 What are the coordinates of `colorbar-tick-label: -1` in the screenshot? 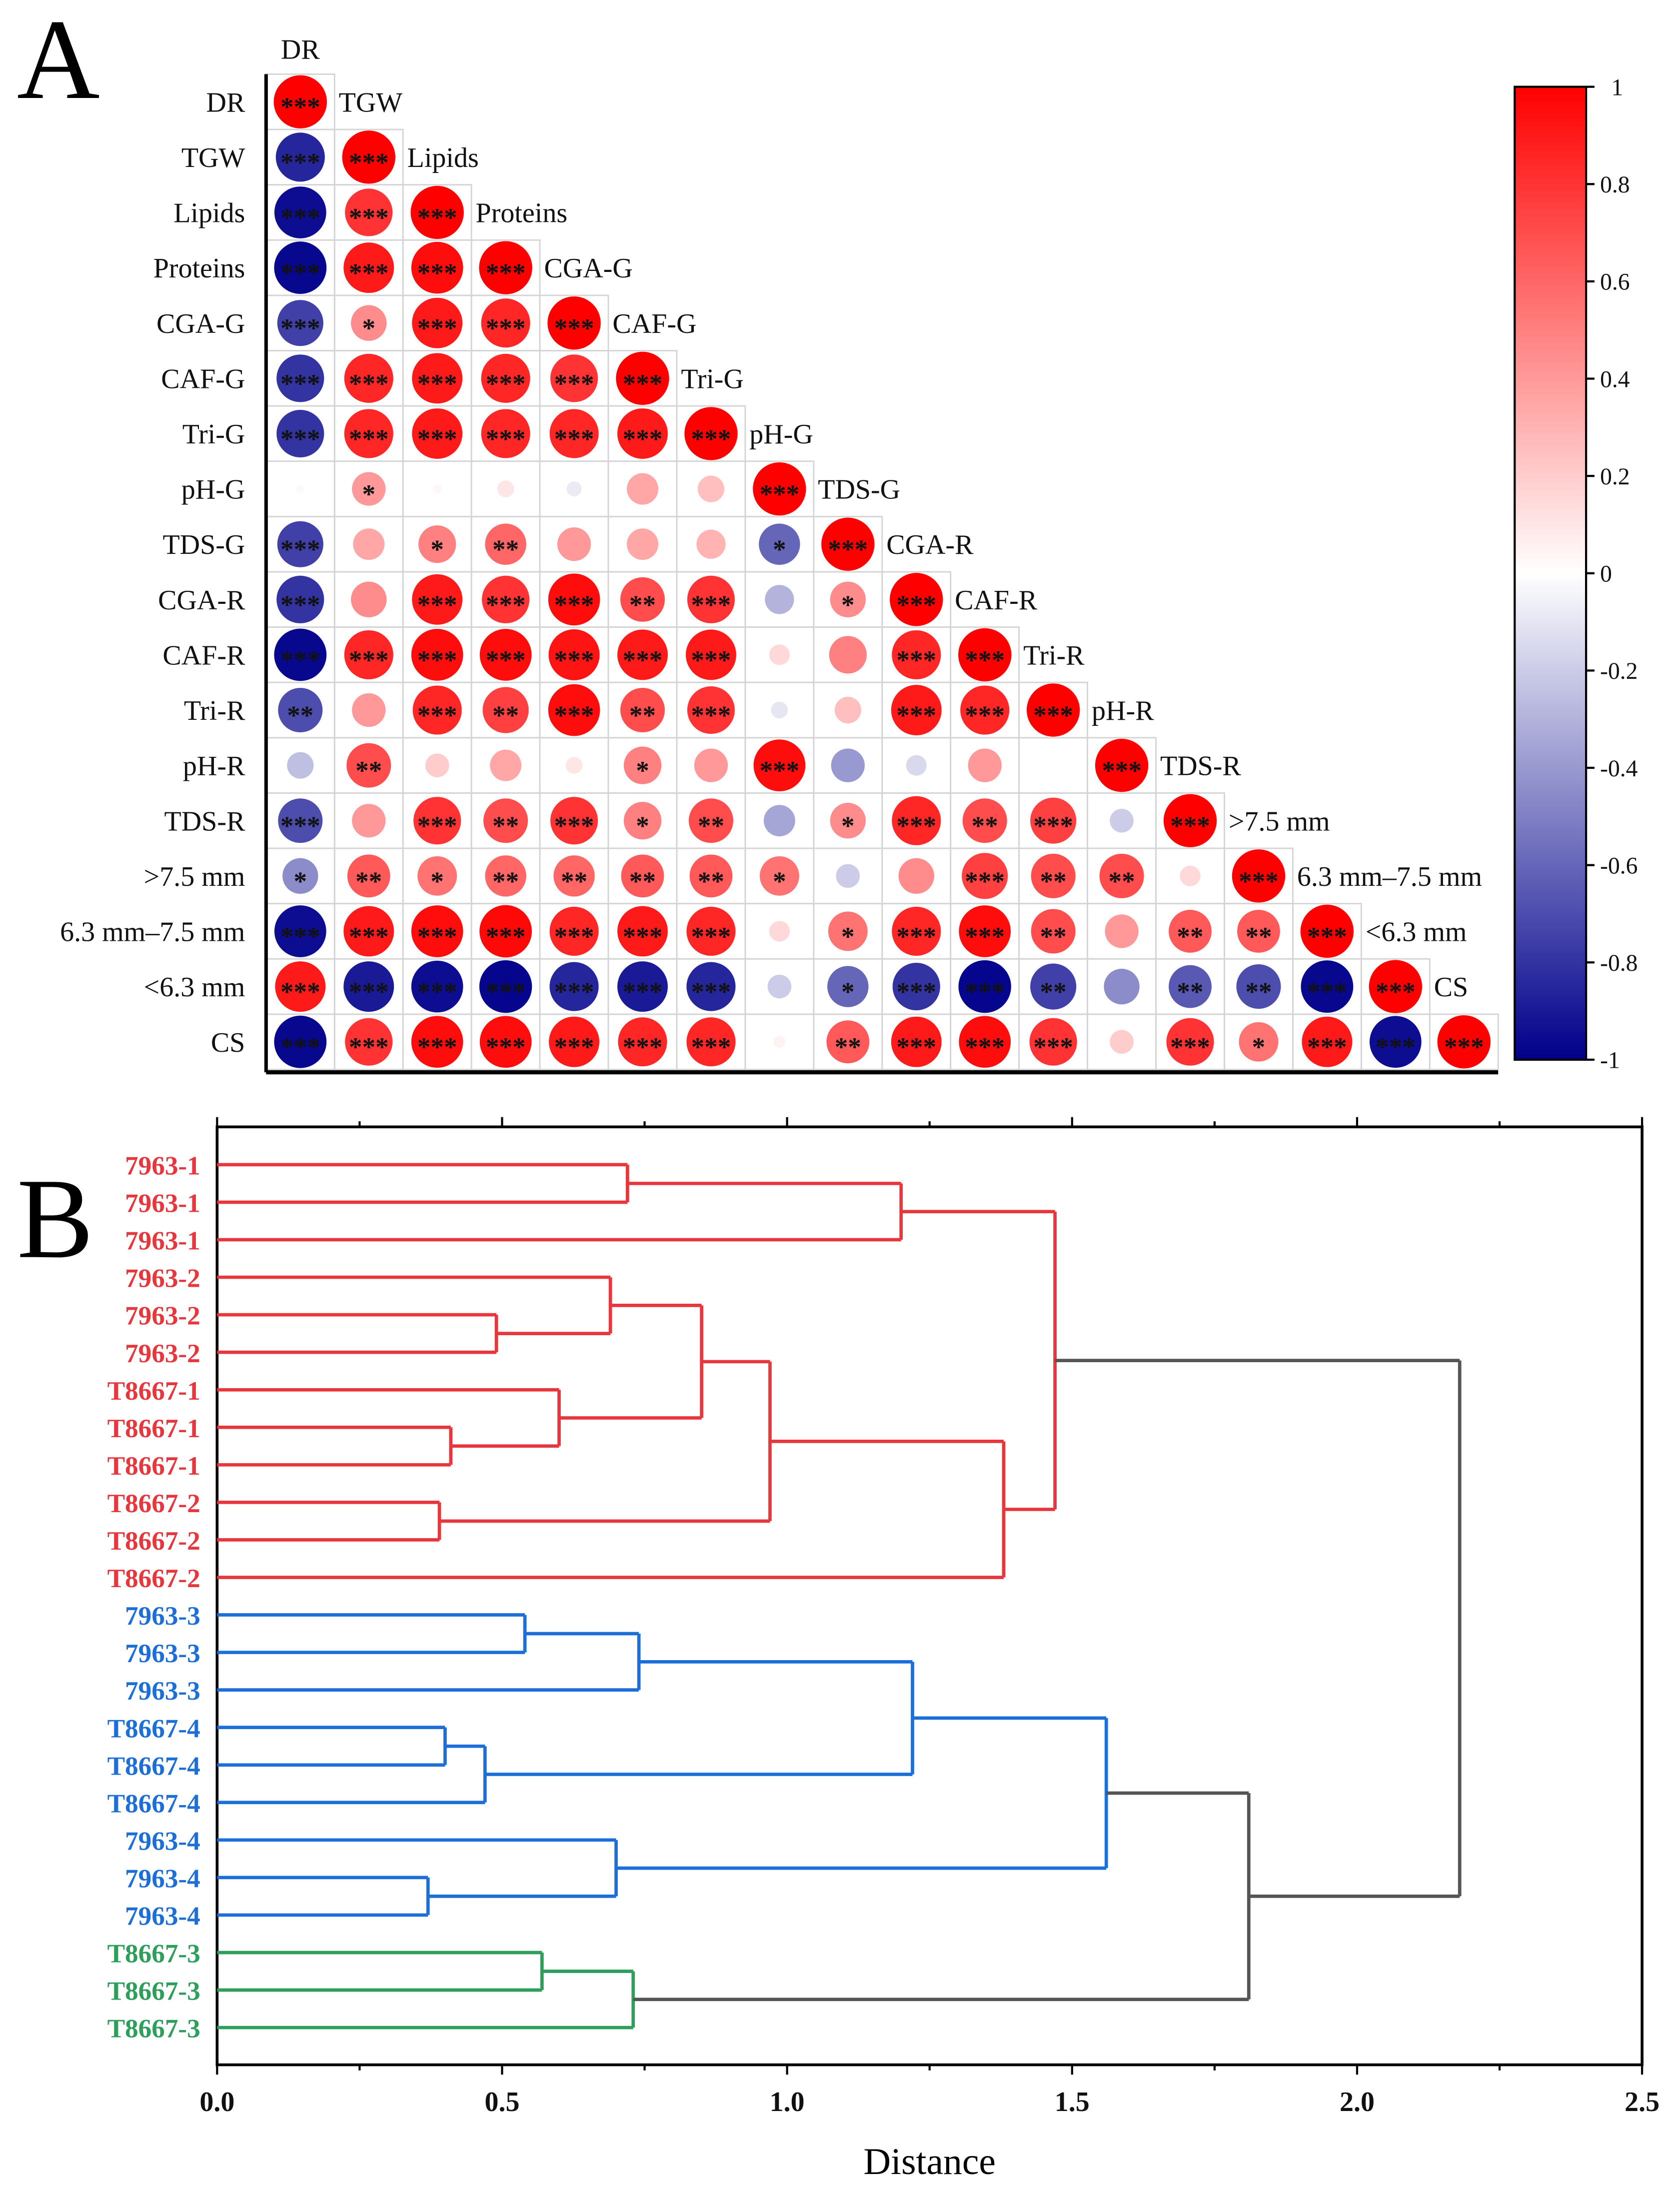 It's located at (1610, 1061).